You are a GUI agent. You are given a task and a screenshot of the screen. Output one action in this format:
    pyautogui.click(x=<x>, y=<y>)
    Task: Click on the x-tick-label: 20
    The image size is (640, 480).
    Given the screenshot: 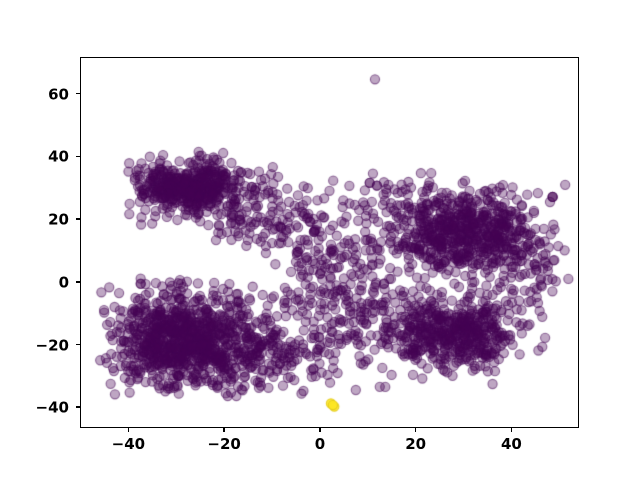 What is the action you would take?
    pyautogui.click(x=416, y=444)
    